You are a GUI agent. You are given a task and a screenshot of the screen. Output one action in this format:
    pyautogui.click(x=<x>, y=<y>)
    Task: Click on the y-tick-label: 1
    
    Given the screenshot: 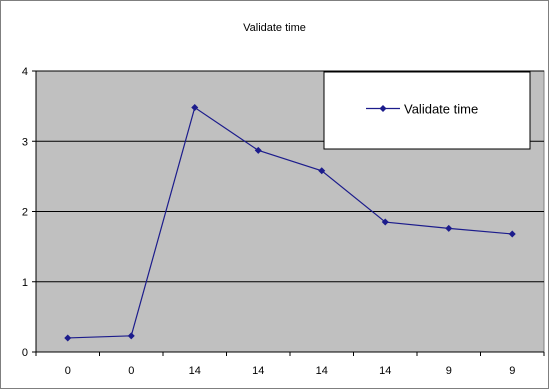 What is the action you would take?
    pyautogui.click(x=25, y=283)
    